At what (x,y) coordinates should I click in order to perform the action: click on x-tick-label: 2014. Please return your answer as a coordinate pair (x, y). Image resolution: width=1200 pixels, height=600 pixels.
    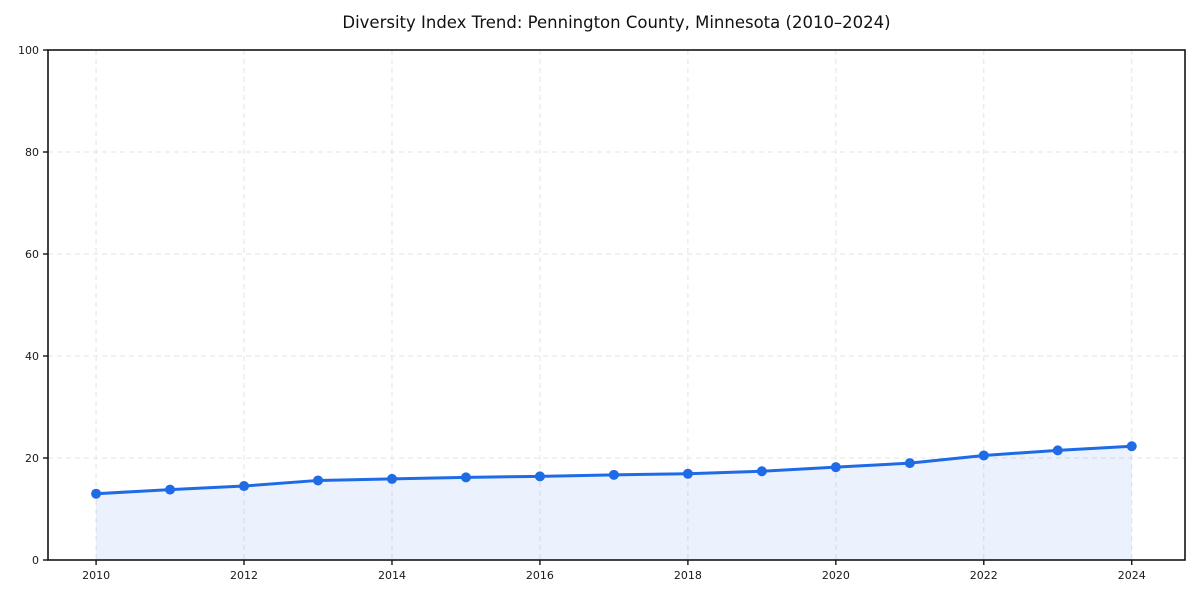
    Looking at the image, I should click on (392, 575).